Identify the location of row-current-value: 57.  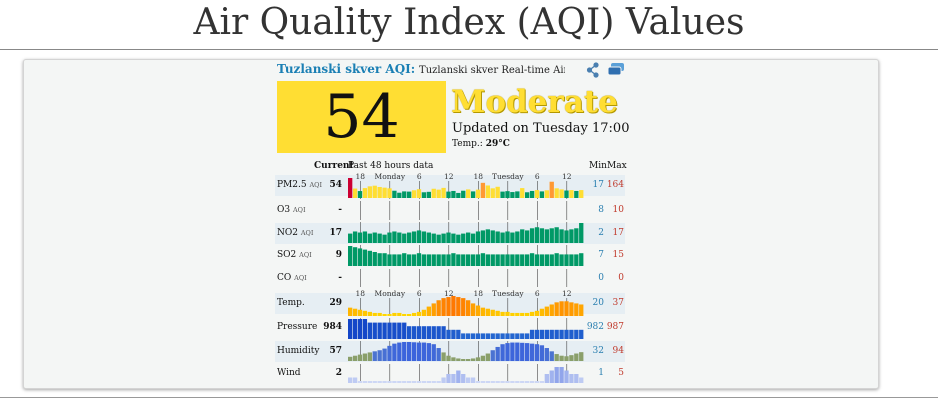
(335, 351).